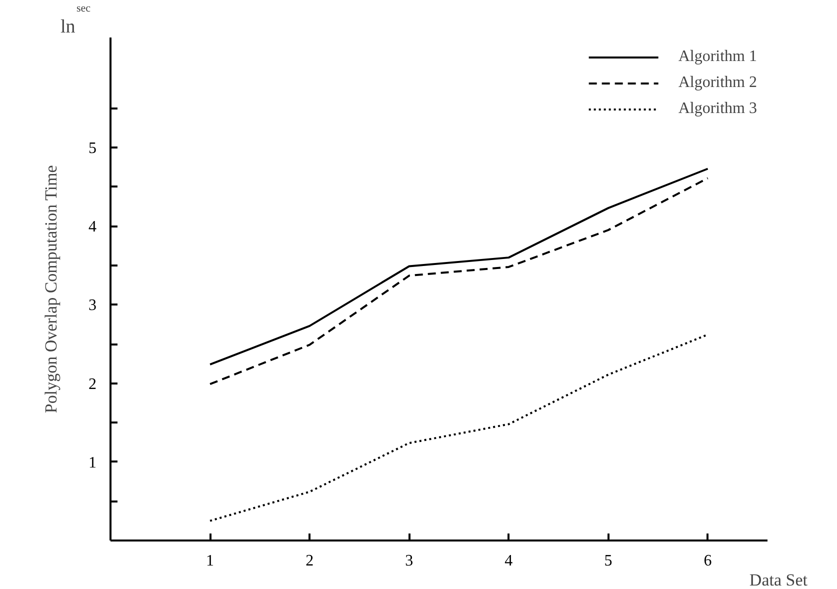 Image resolution: width=837 pixels, height=589 pixels. I want to click on x-tick-label: 4, so click(508, 561).